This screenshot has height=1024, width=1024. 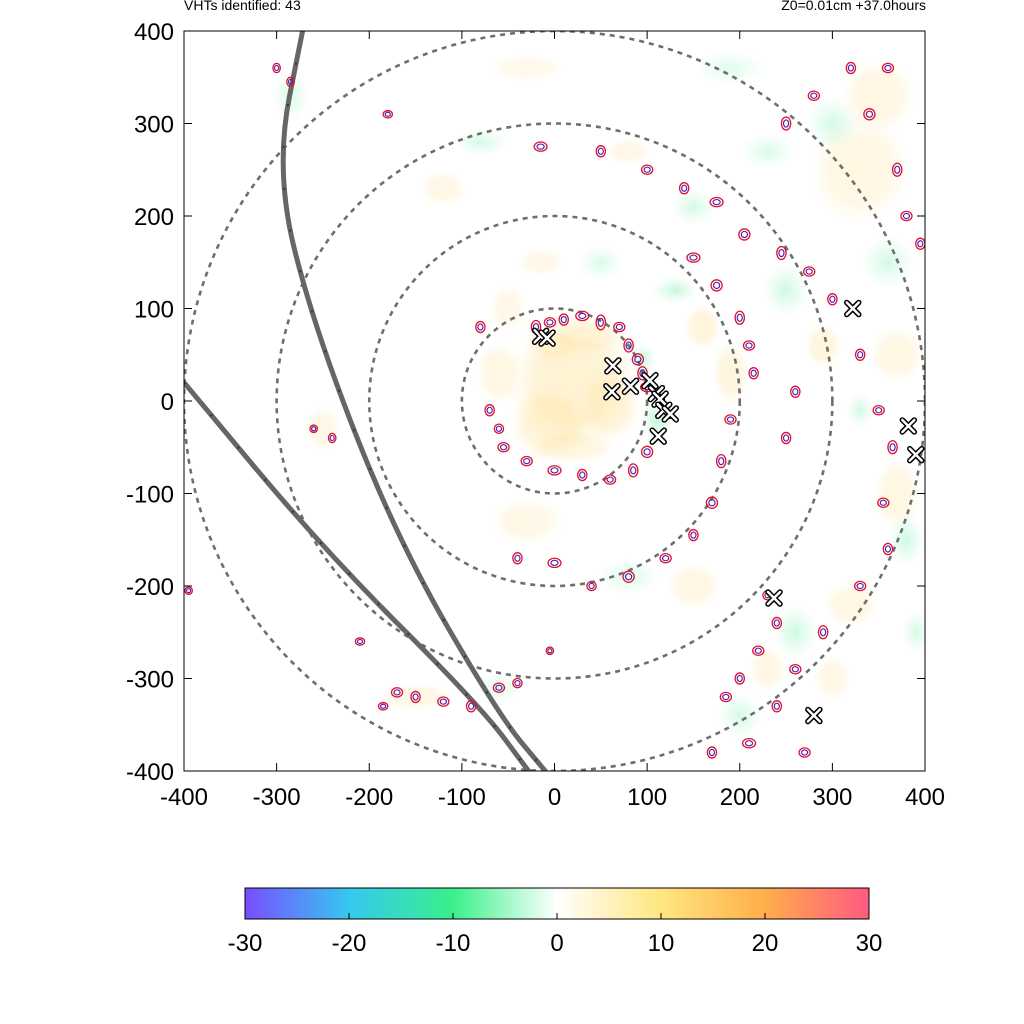 What do you see at coordinates (740, 797) in the screenshot?
I see `x-tick-label: 200` at bounding box center [740, 797].